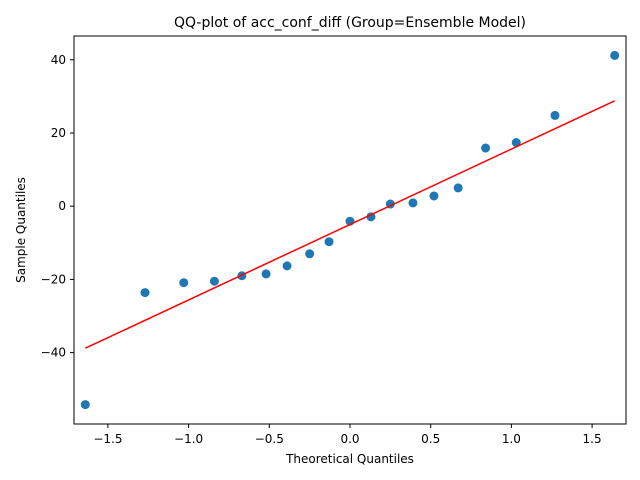 This screenshot has width=640, height=480. I want to click on x-tick-label: −1.0, so click(188, 439).